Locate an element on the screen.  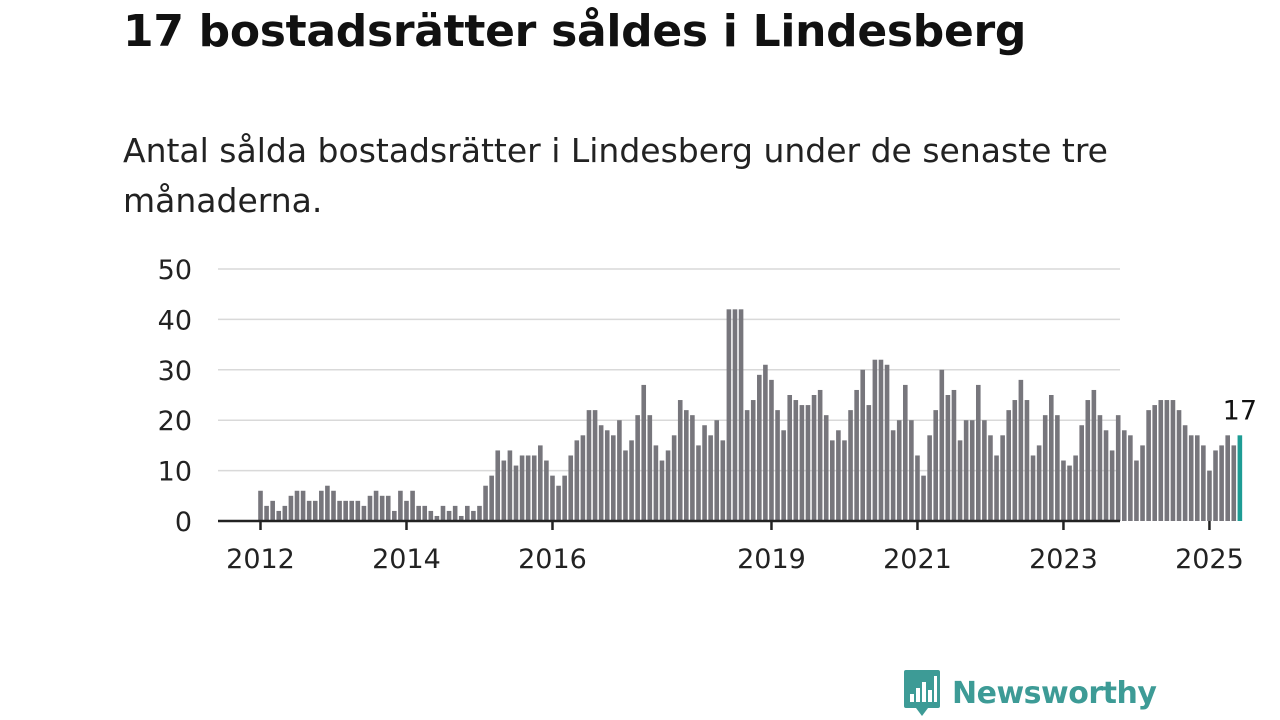
newsworthy-logo: Newsworthy is located at coordinates (1029, 693).